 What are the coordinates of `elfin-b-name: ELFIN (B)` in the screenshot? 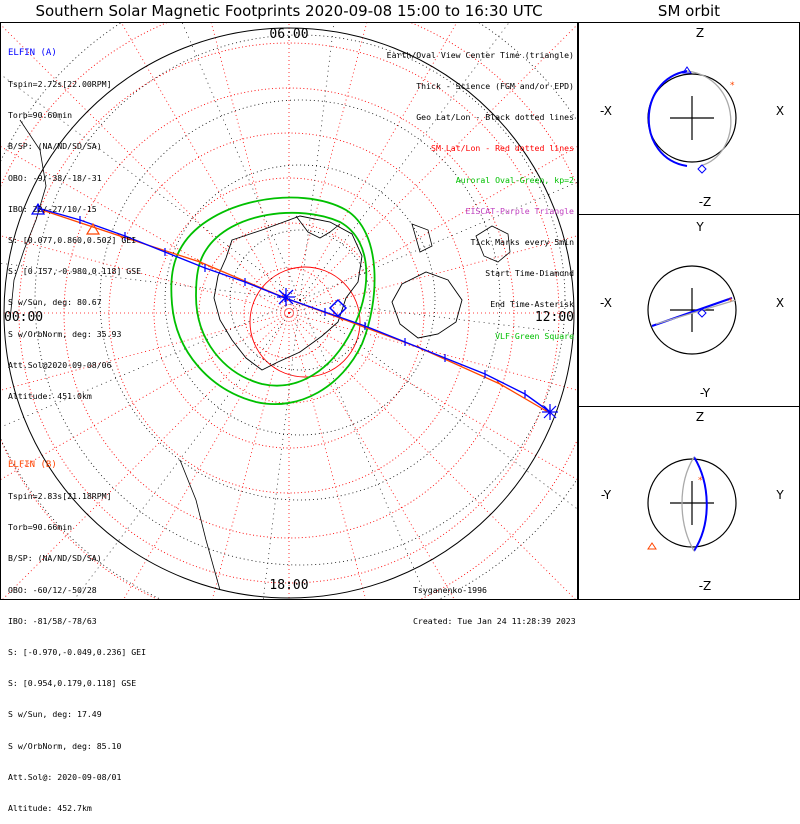 It's located at (32, 464).